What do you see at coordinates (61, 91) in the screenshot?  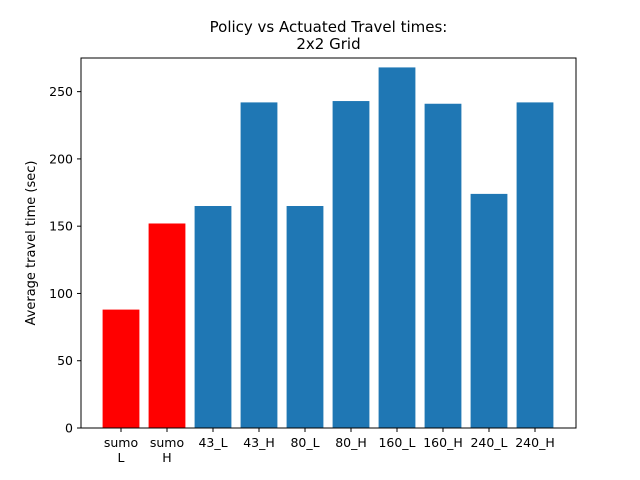 I see `y-tick-label: 250` at bounding box center [61, 91].